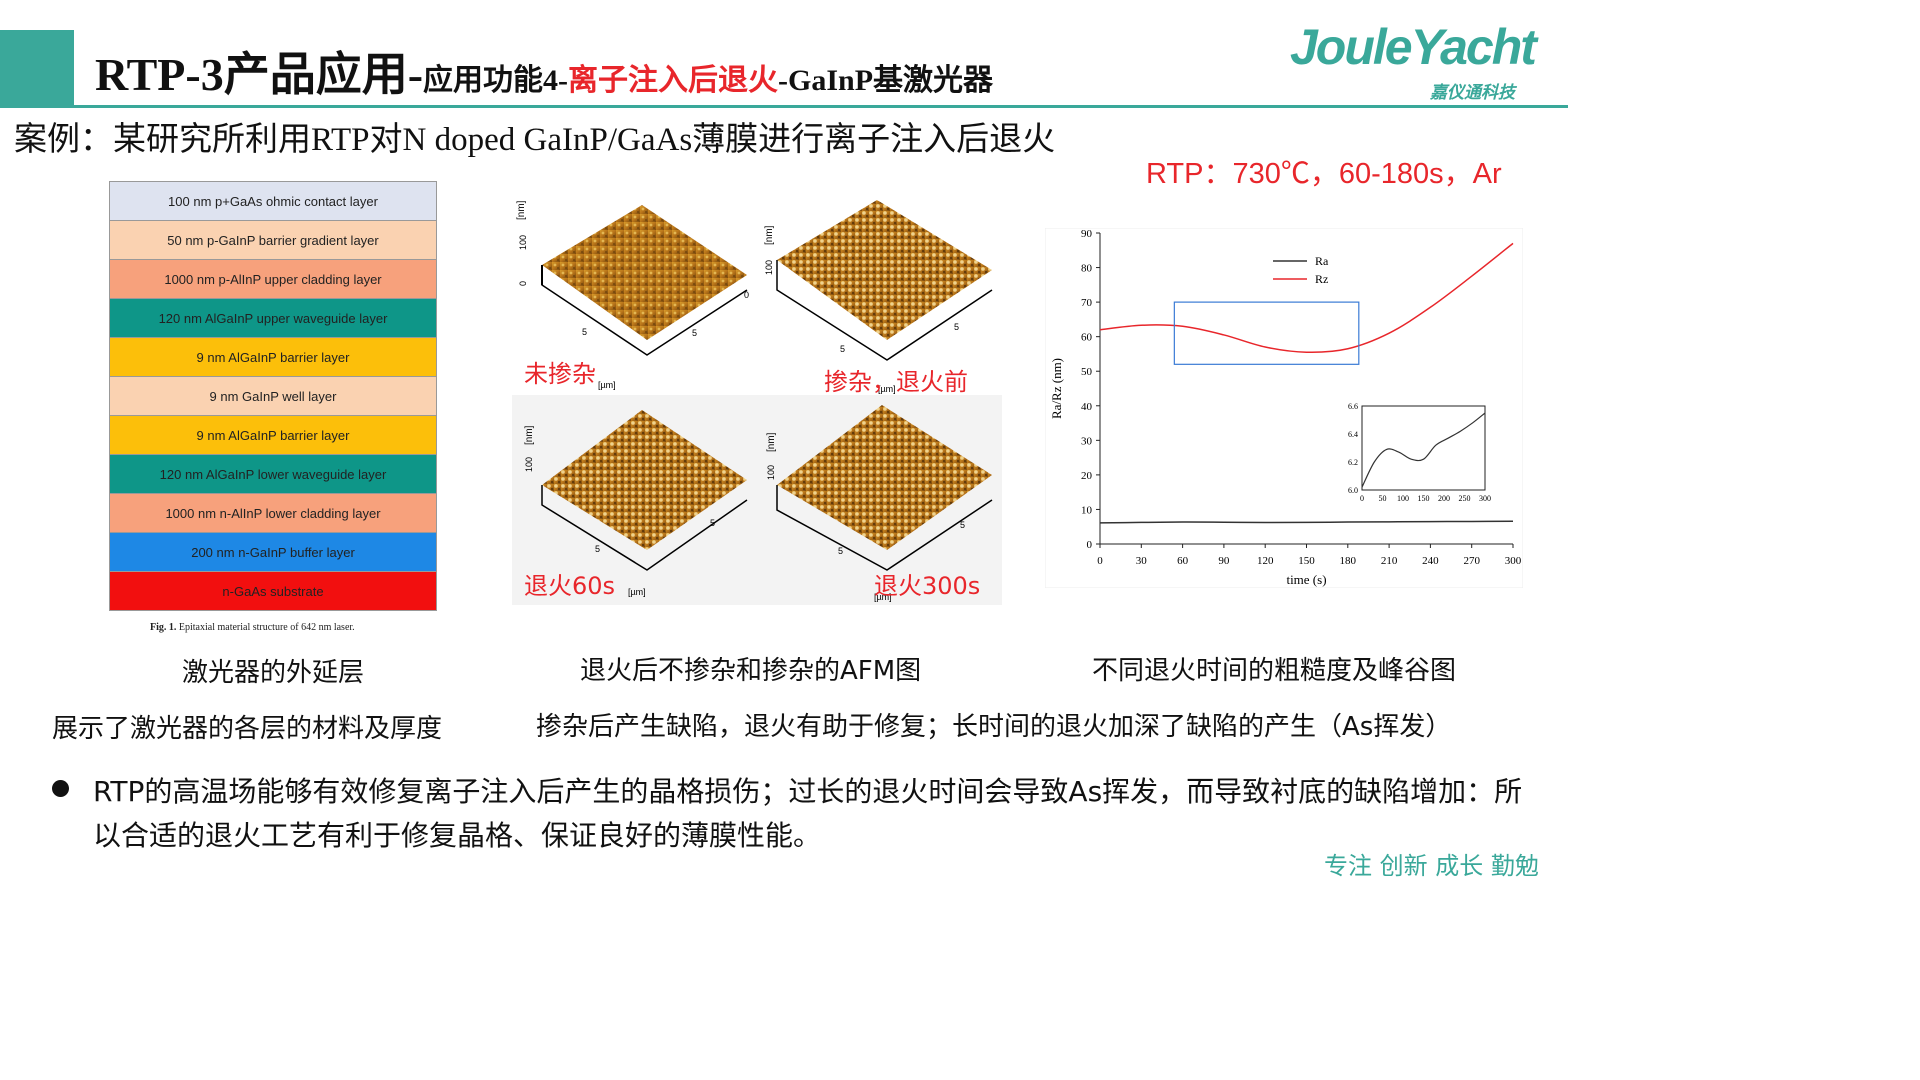 Image resolution: width=1920 pixels, height=1080 pixels. Describe the element at coordinates (60, 788) in the screenshot. I see `bullet-dot` at that location.